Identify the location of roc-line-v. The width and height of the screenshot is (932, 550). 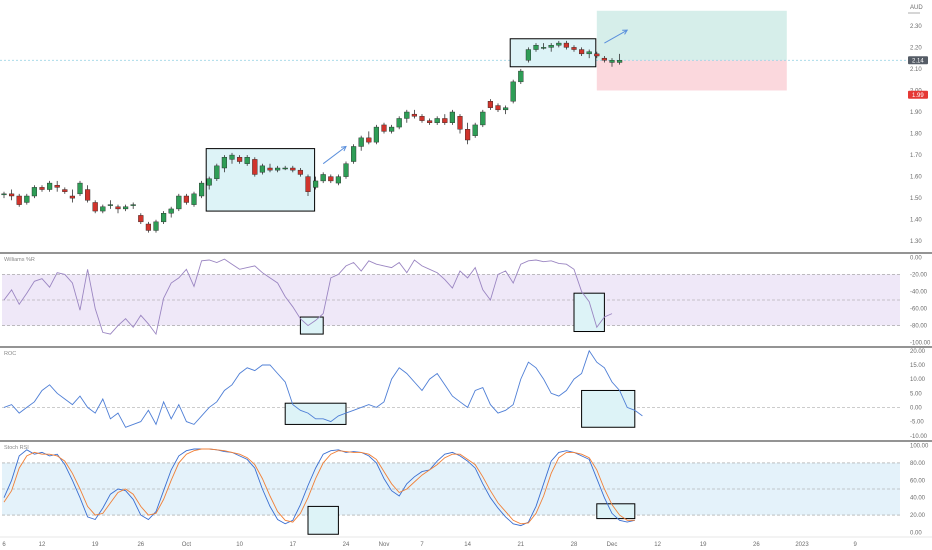
(323, 388).